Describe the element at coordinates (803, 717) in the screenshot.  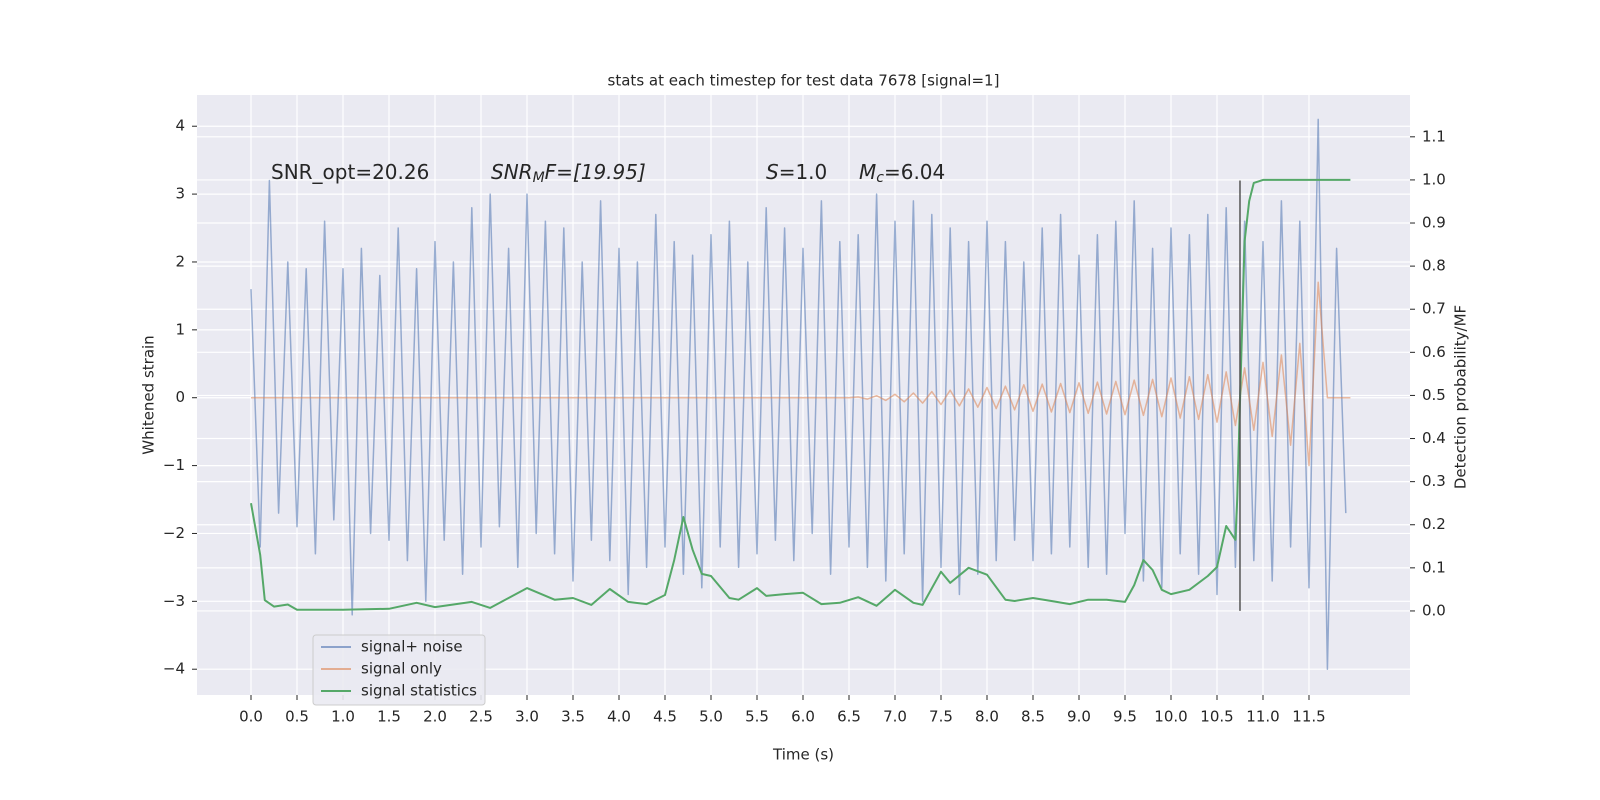
I see `x-tick-label: 6.0` at that location.